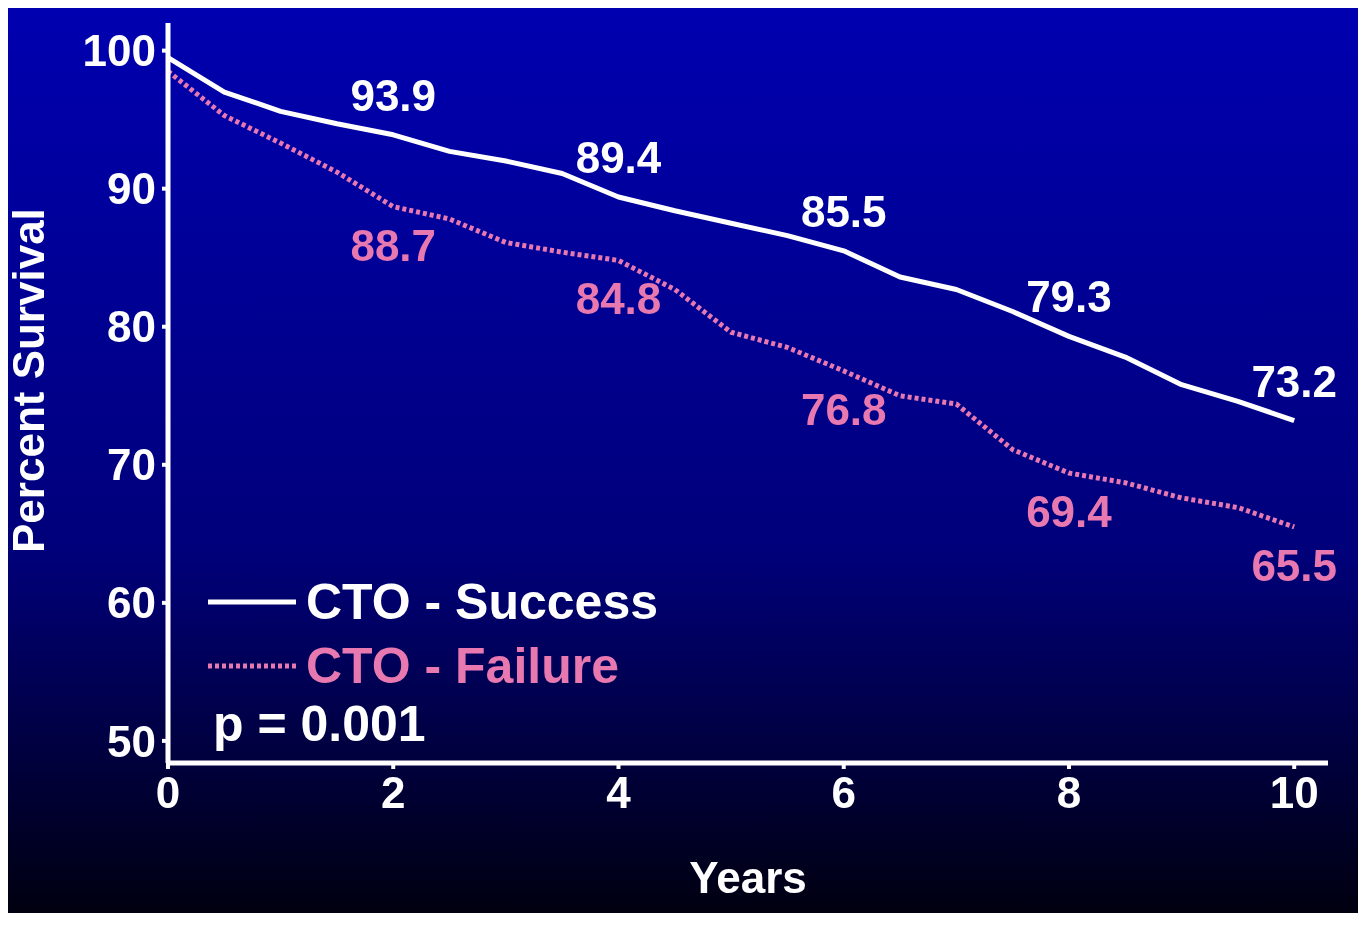 The width and height of the screenshot is (1368, 928). I want to click on data-label: 93.9, so click(393, 95).